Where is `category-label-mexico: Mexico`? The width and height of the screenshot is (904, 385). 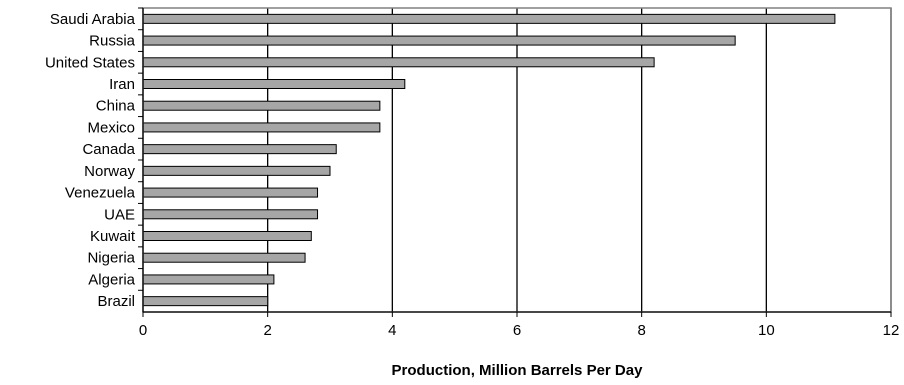 category-label-mexico: Mexico is located at coordinates (111, 127).